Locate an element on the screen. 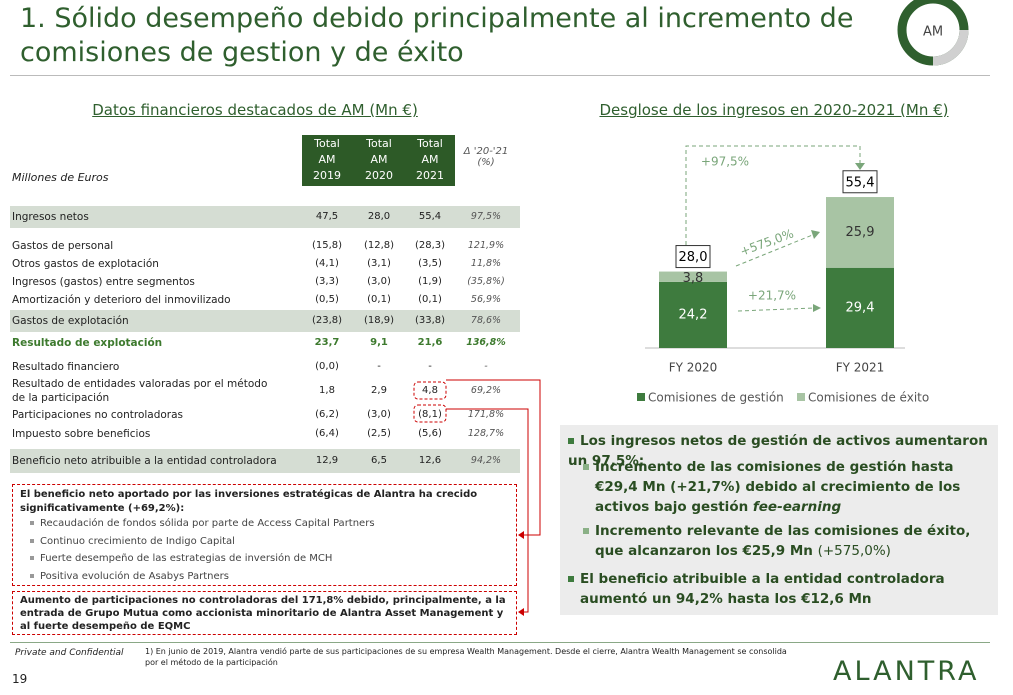  row-label: Participaciones no controladoras is located at coordinates (98, 415).